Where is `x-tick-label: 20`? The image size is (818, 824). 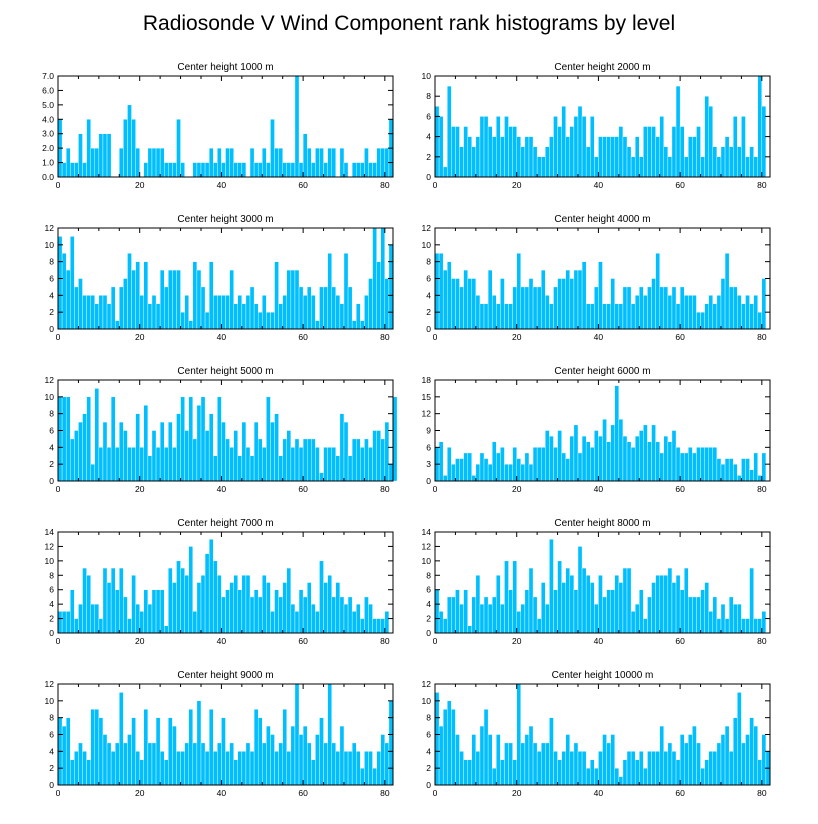
x-tick-label: 20 is located at coordinates (517, 641).